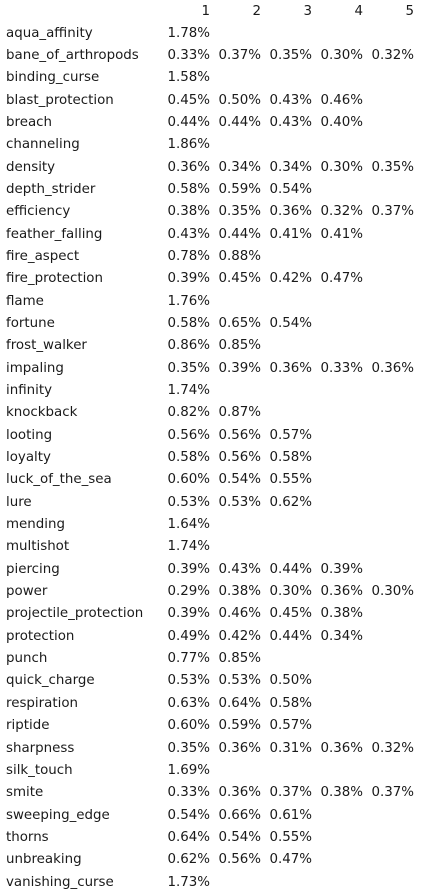 The height and width of the screenshot is (896, 429). Describe the element at coordinates (214, 78) in the screenshot. I see `table-row: binding_curse 1.58%` at that location.